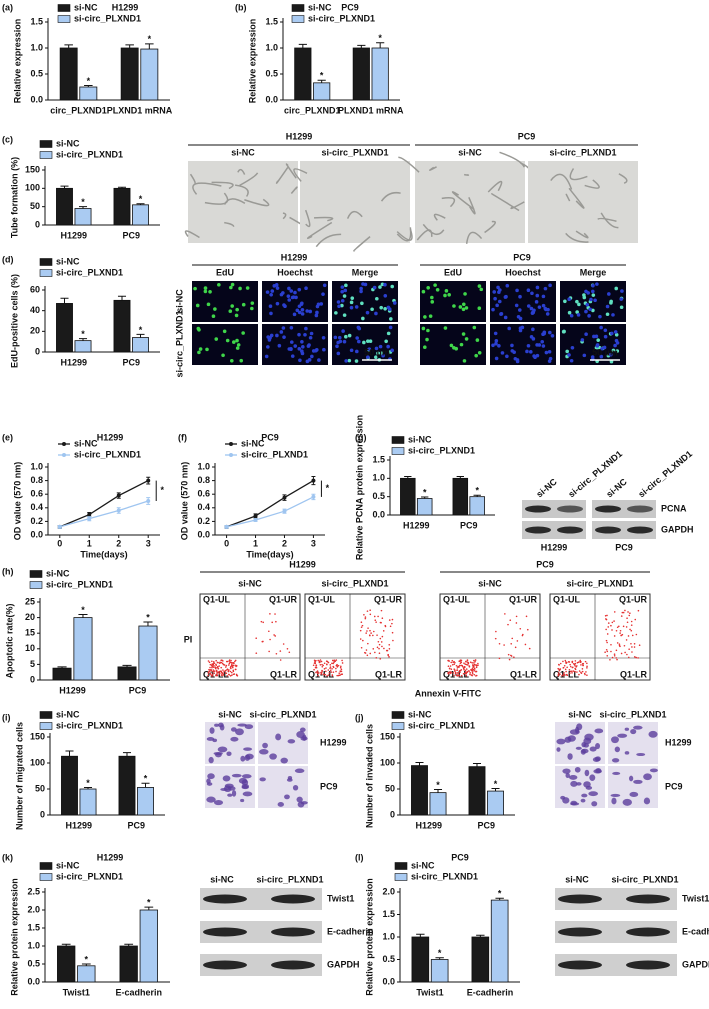 Image resolution: width=709 pixels, height=1009 pixels. Describe the element at coordinates (131, 235) in the screenshot. I see `x-tick-label: PC9` at that location.